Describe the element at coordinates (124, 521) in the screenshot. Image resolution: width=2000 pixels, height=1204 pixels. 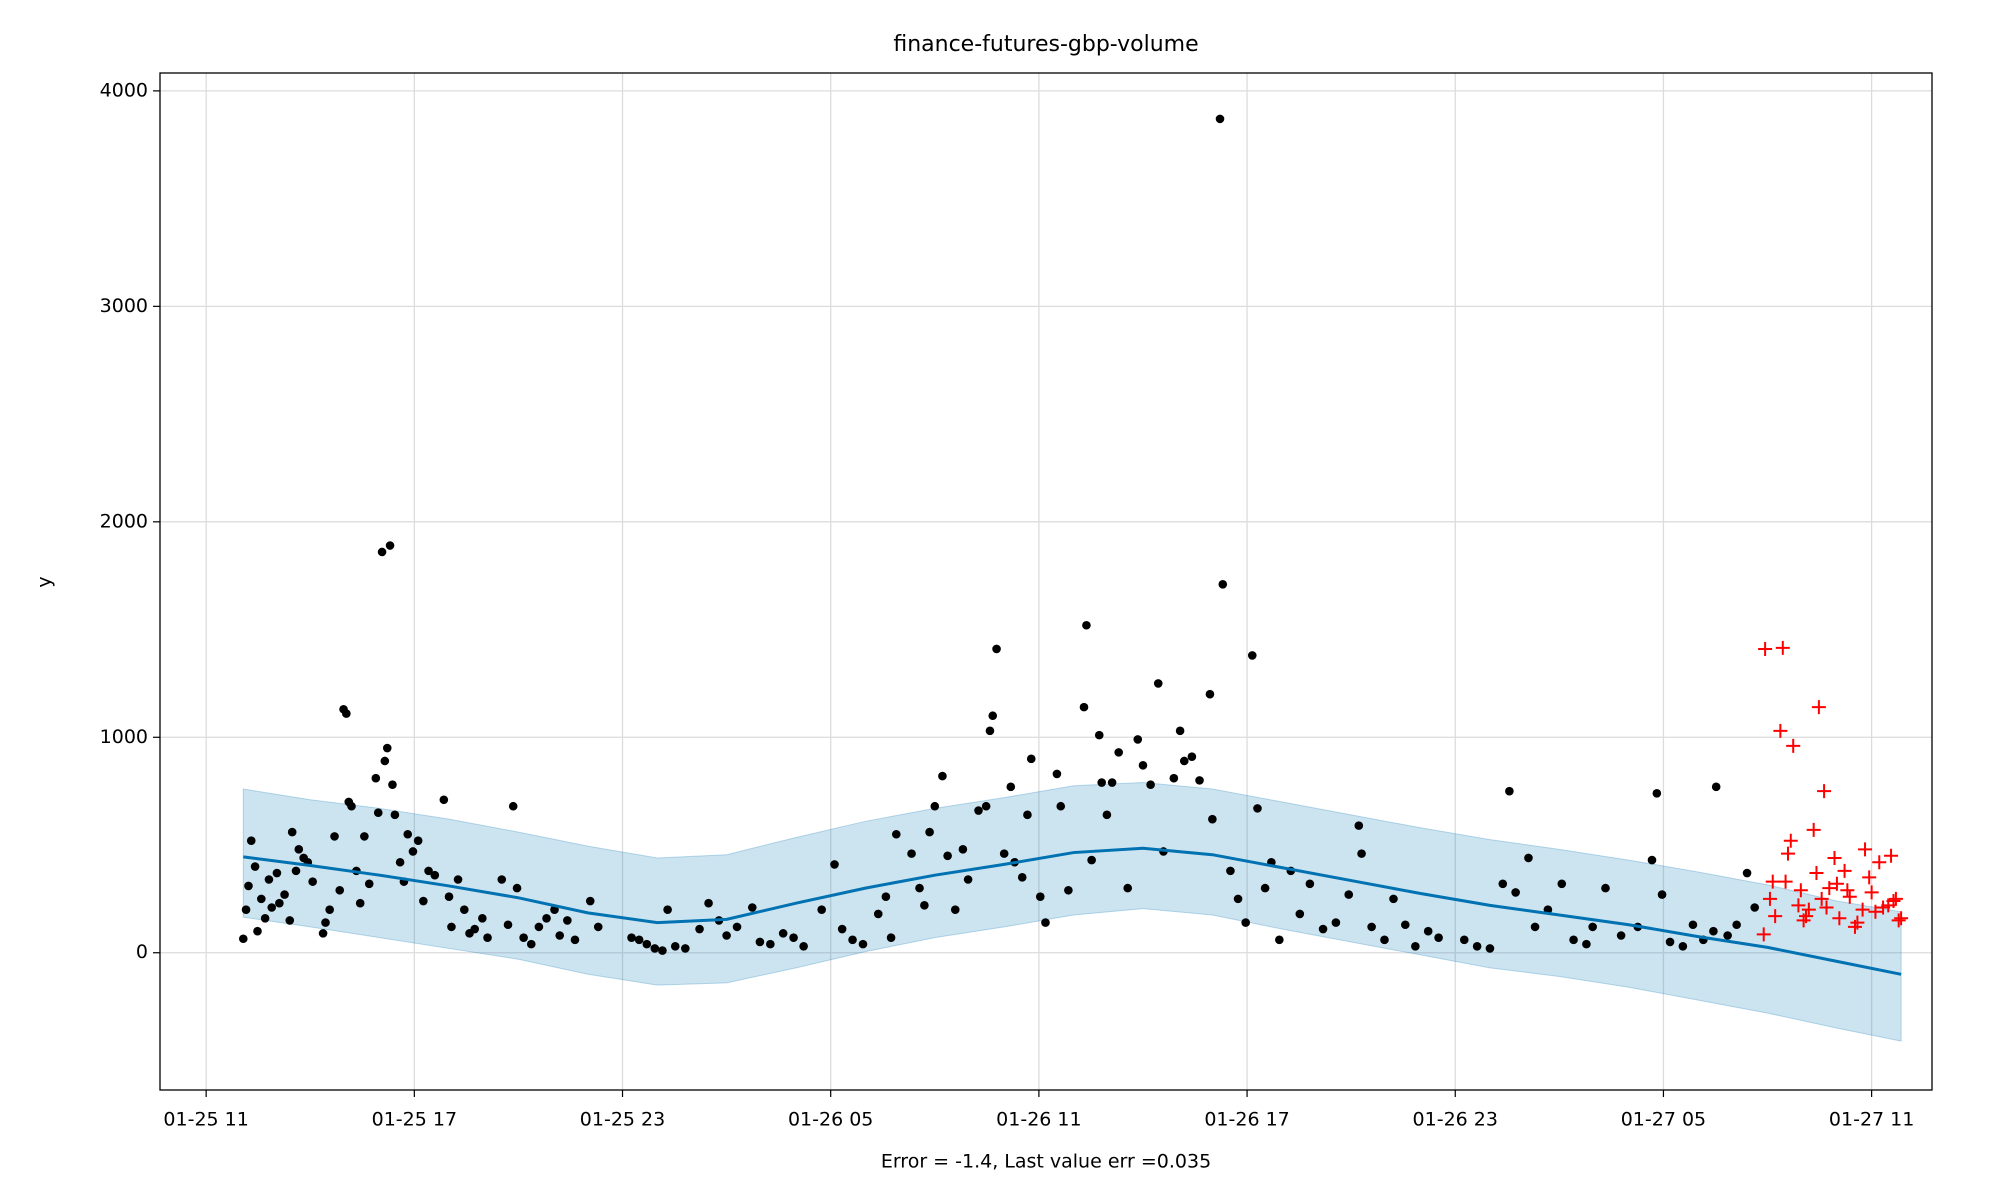
I see `y-tick-label: 2000` at that location.